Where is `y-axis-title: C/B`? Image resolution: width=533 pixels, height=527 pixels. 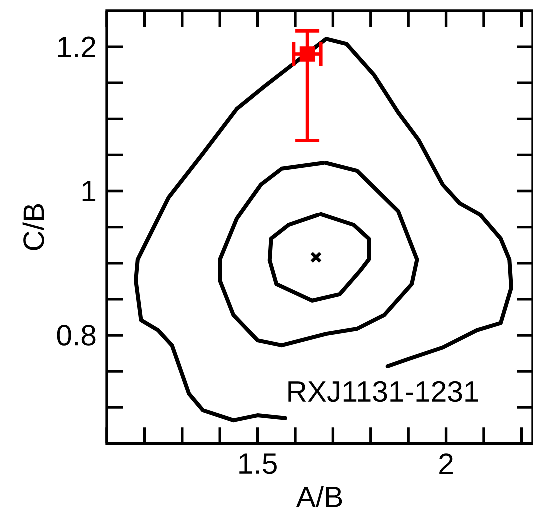
y-axis-title: C/B is located at coordinates (33, 227).